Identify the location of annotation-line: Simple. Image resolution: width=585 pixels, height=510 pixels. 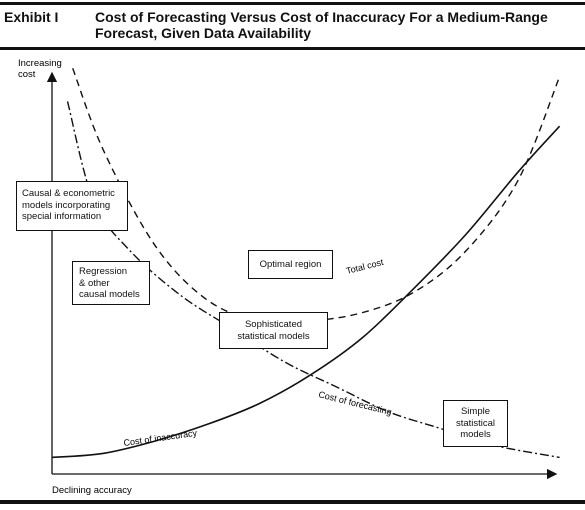
(475, 411).